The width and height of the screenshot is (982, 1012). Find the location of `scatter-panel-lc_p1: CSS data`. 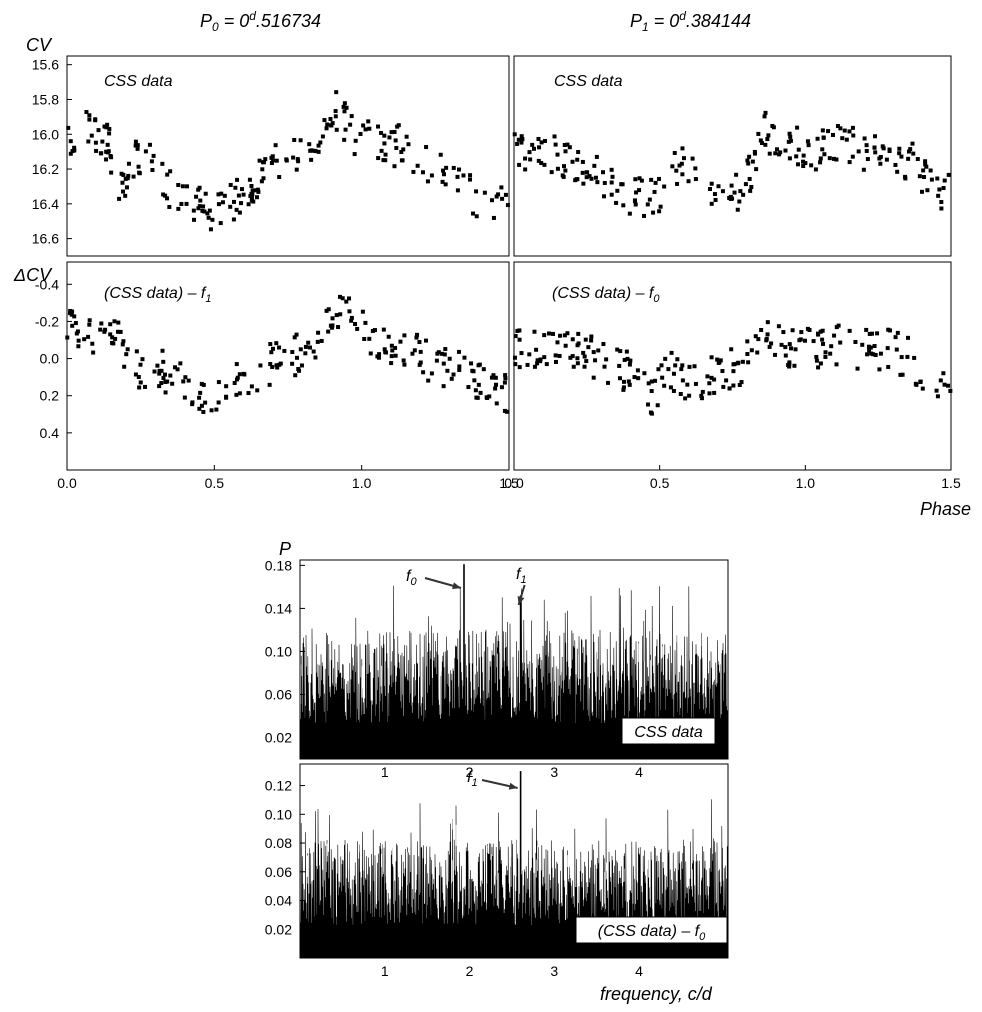

scatter-panel-lc_p1: CSS data is located at coordinates (732, 156).